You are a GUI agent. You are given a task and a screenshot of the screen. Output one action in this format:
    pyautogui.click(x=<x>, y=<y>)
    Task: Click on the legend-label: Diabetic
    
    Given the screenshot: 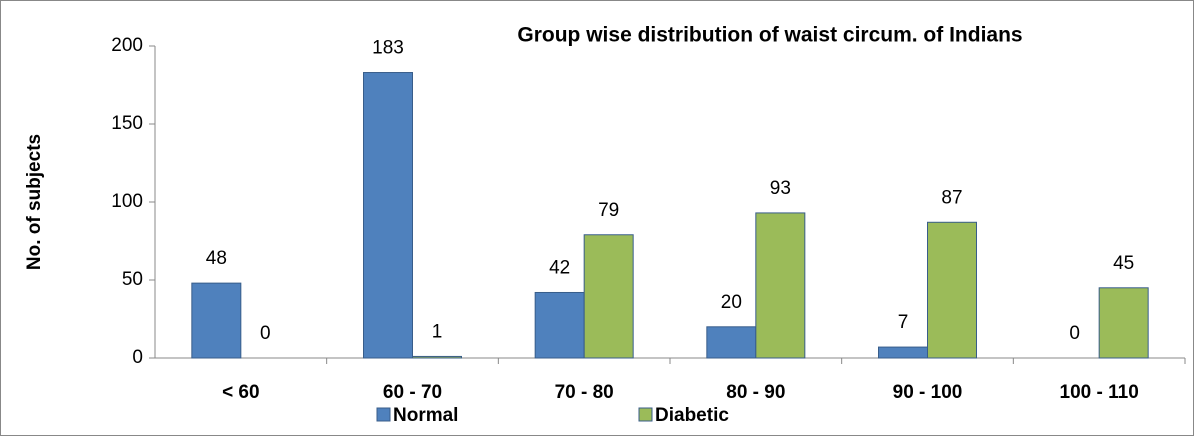 What is the action you would take?
    pyautogui.click(x=692, y=415)
    